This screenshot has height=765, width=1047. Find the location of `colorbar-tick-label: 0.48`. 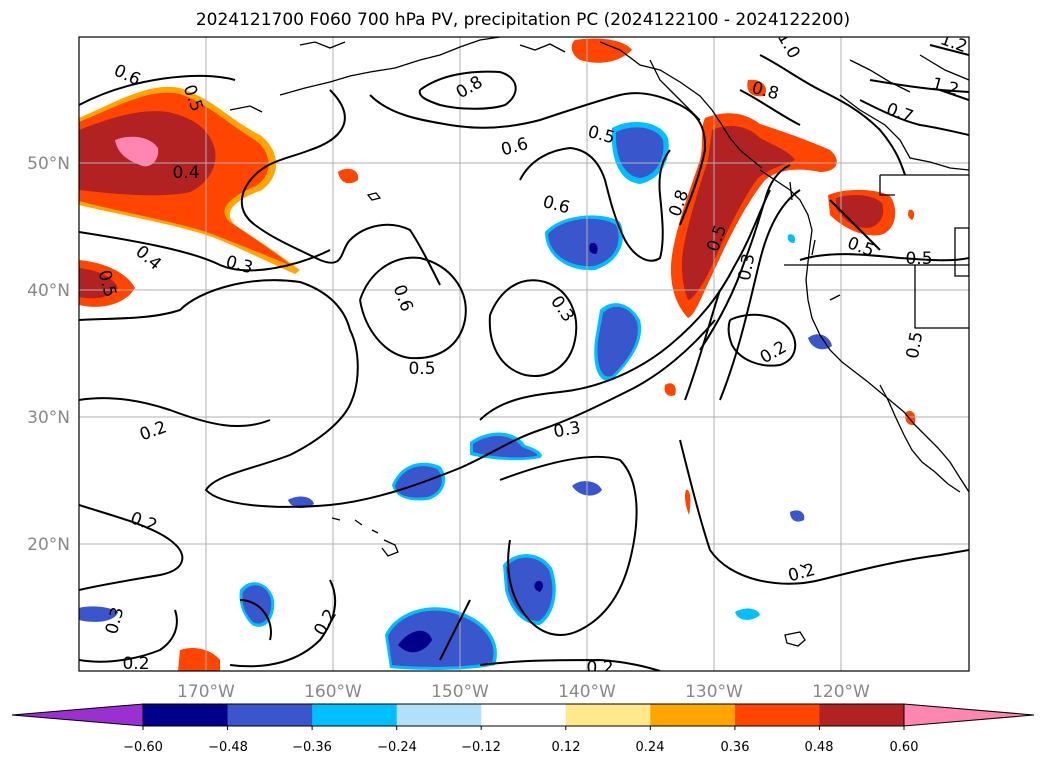

colorbar-tick-label: 0.48 is located at coordinates (819, 747).